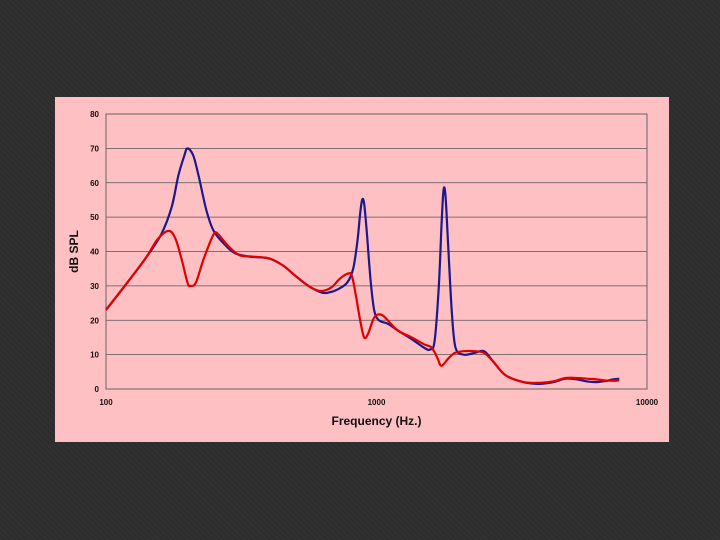 The height and width of the screenshot is (540, 720). What do you see at coordinates (97, 389) in the screenshot?
I see `y-tick-label: 0` at bounding box center [97, 389].